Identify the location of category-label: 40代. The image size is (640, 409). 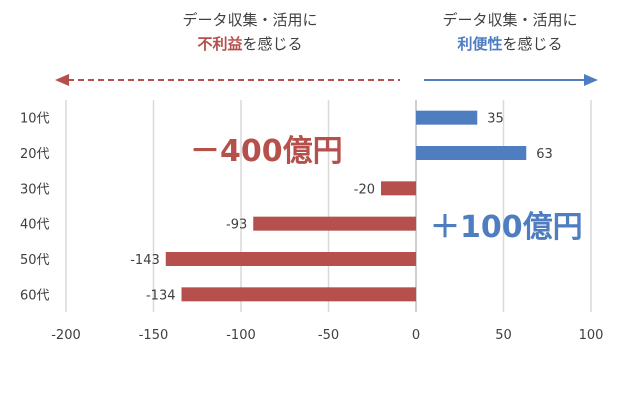
(35, 225).